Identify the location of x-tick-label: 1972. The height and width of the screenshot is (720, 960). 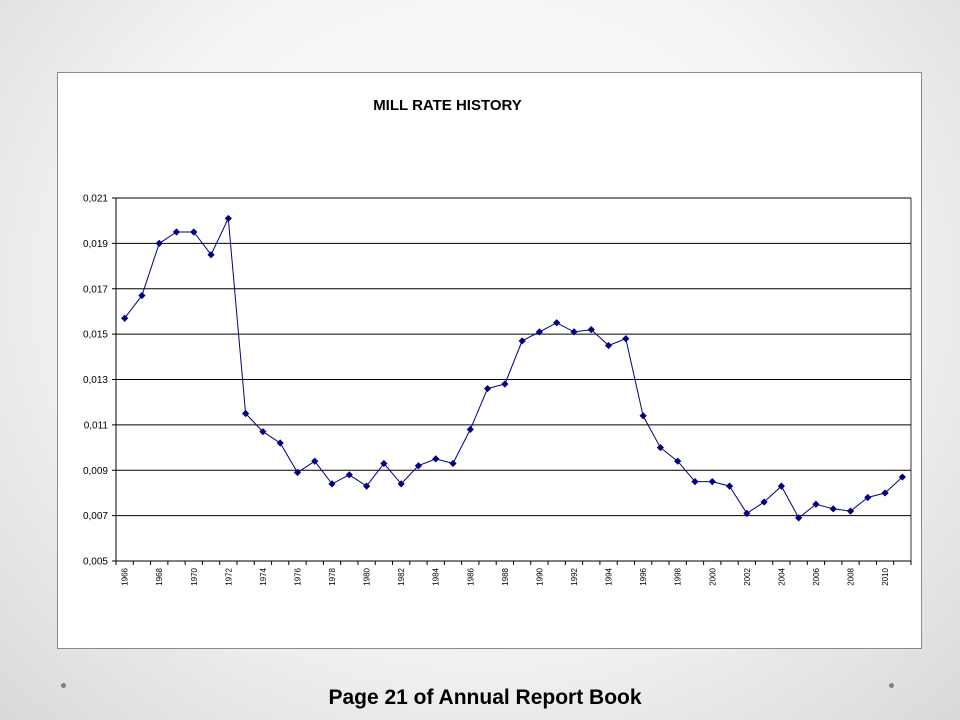
(228, 576).